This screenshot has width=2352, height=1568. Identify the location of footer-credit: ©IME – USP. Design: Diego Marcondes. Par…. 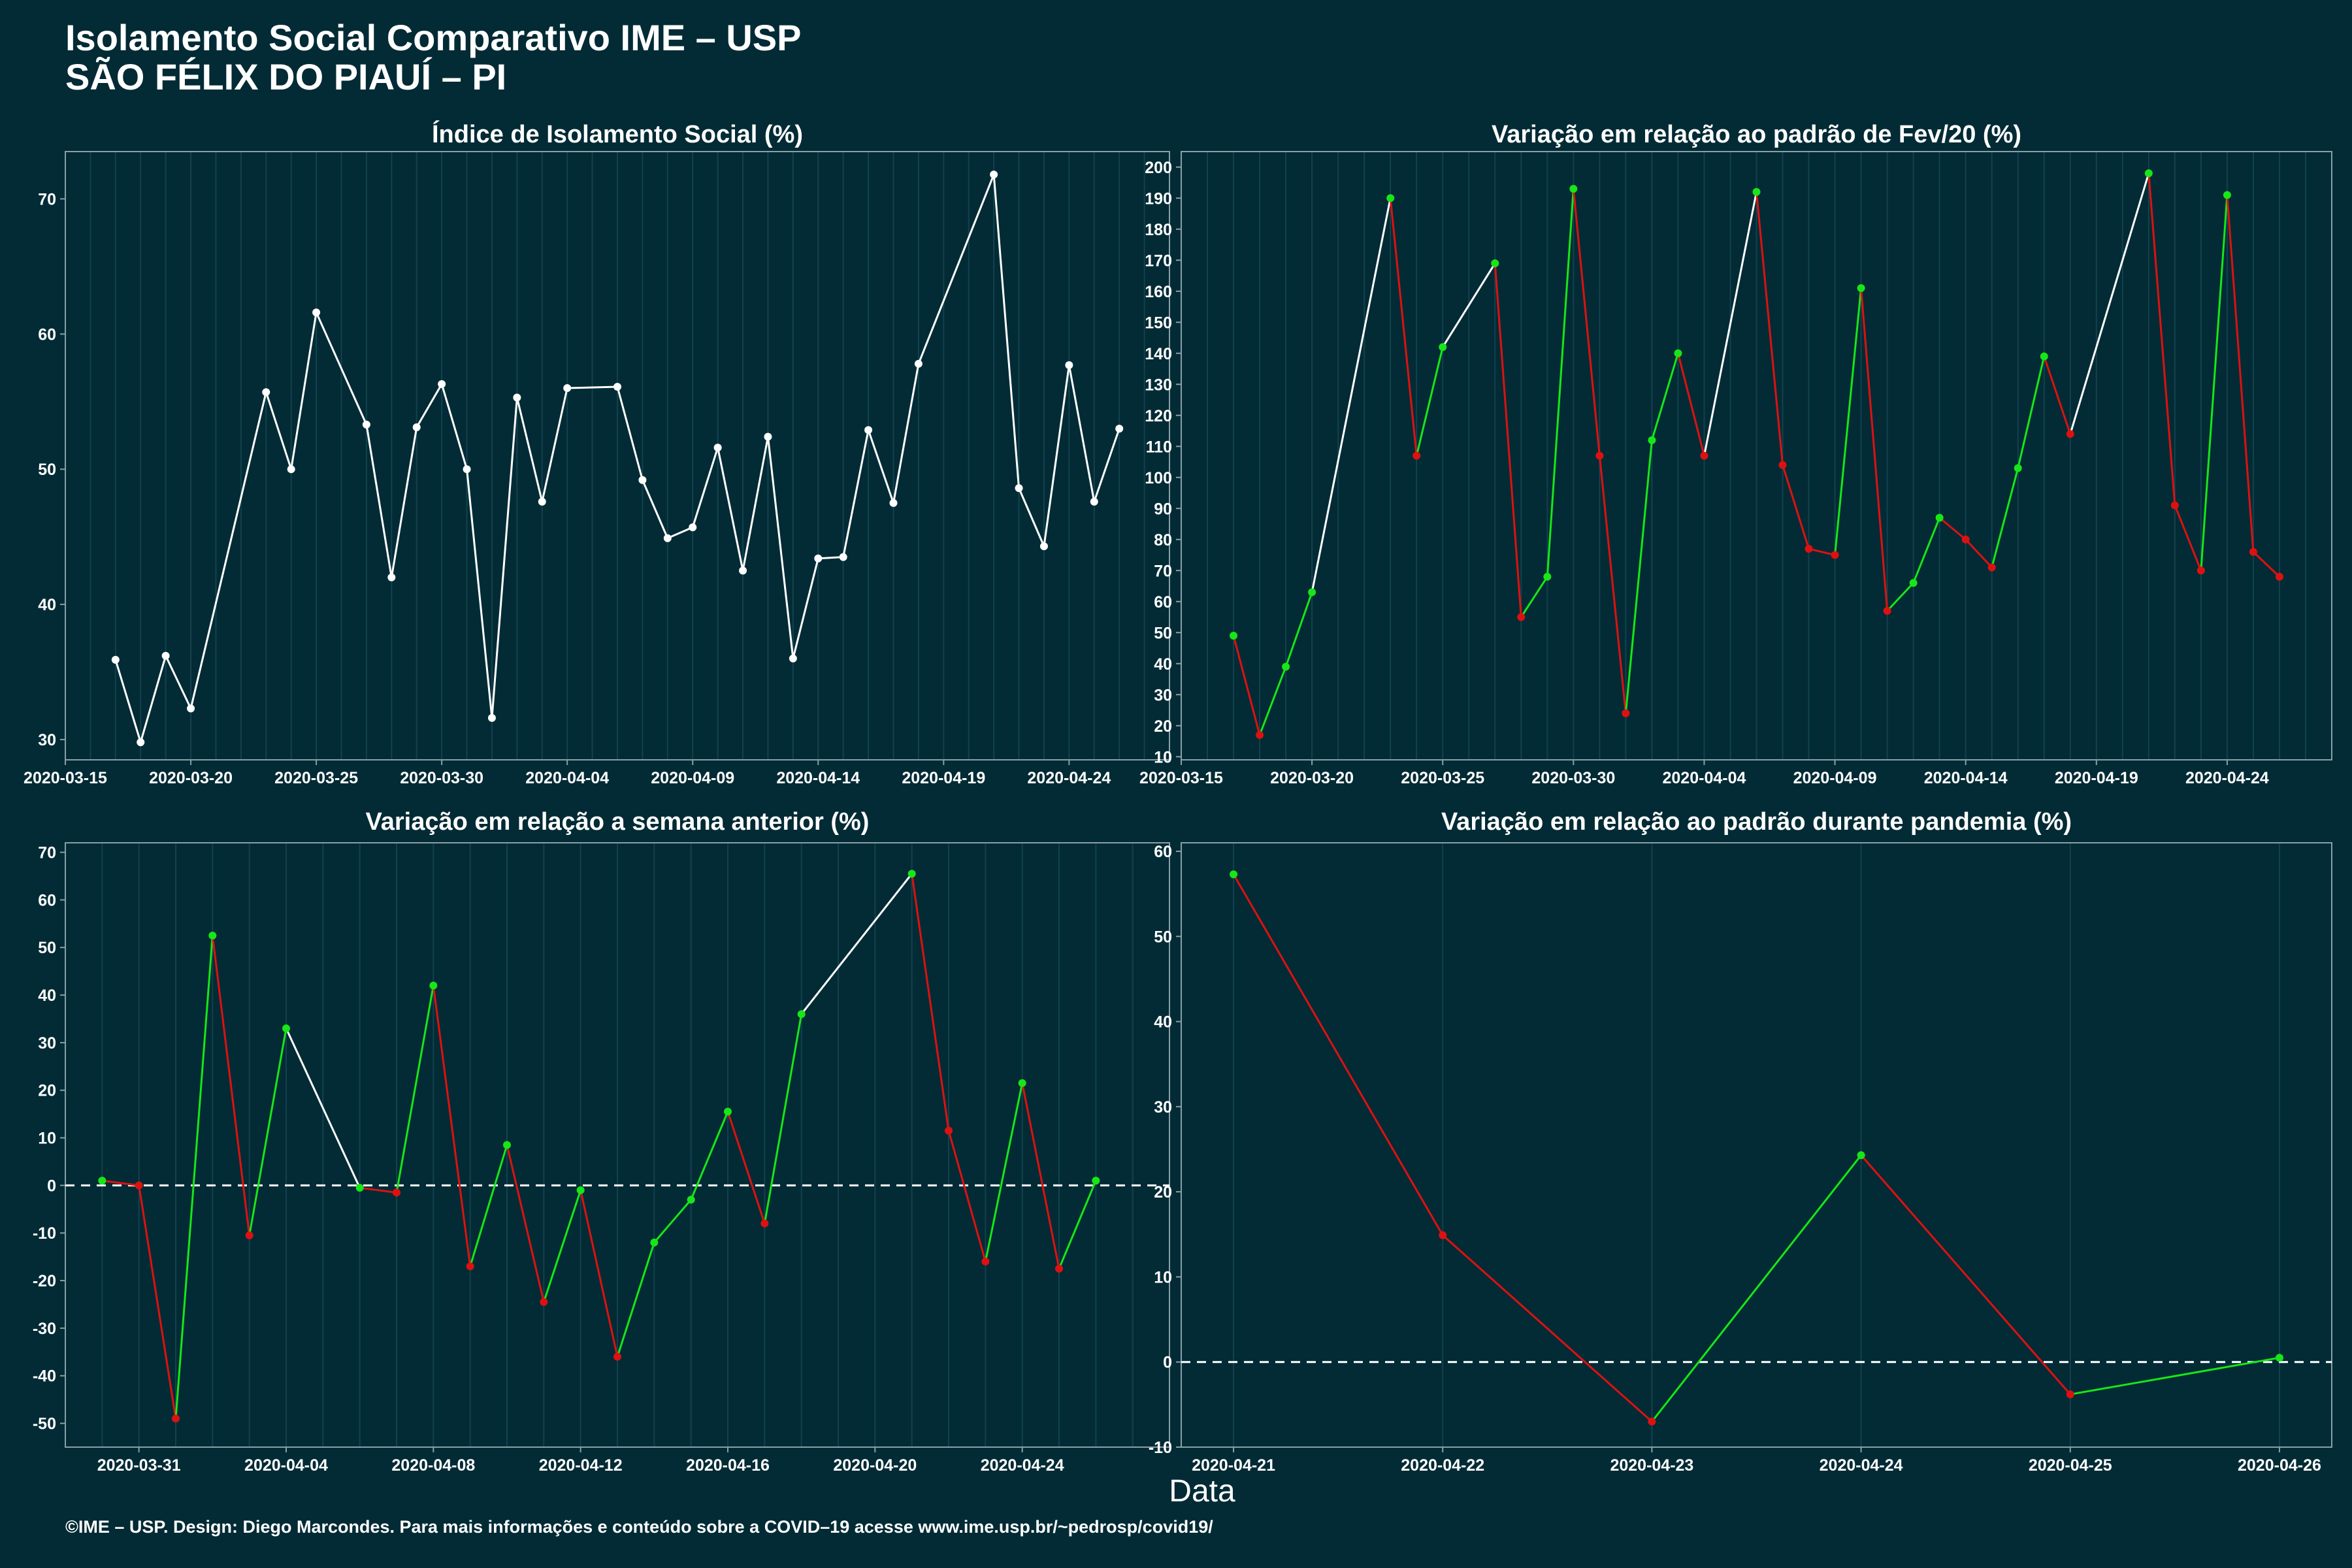
(639, 1527).